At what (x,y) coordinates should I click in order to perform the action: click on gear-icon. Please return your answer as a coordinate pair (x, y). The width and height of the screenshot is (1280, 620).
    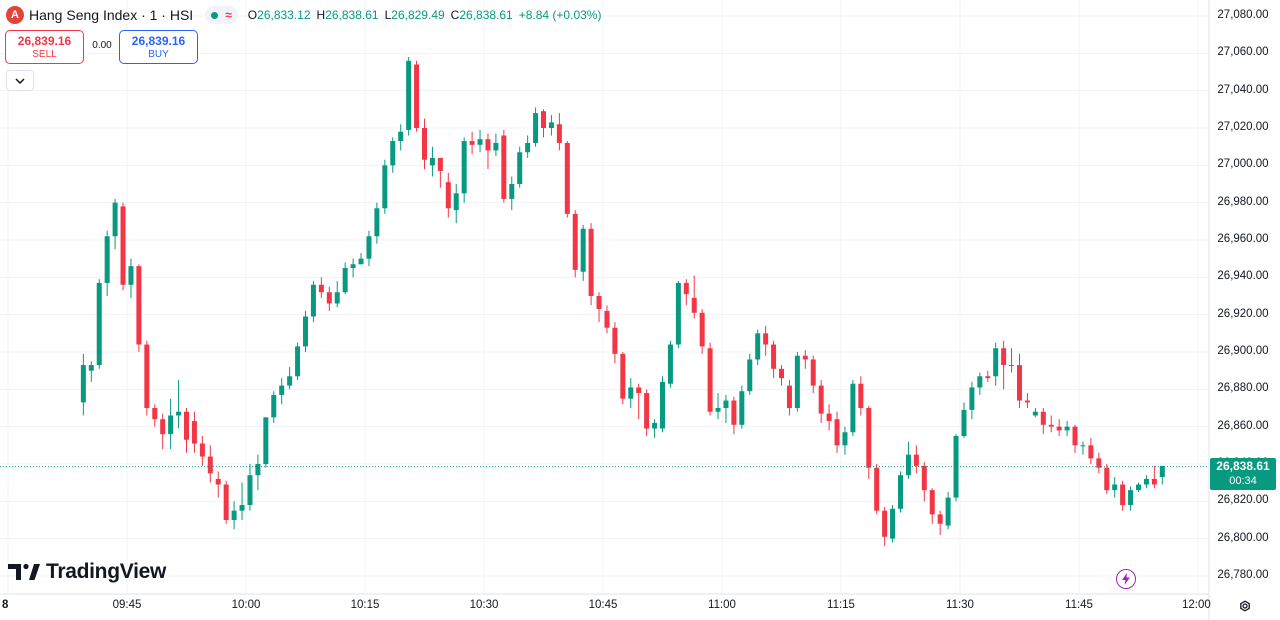
    Looking at the image, I should click on (1245, 606).